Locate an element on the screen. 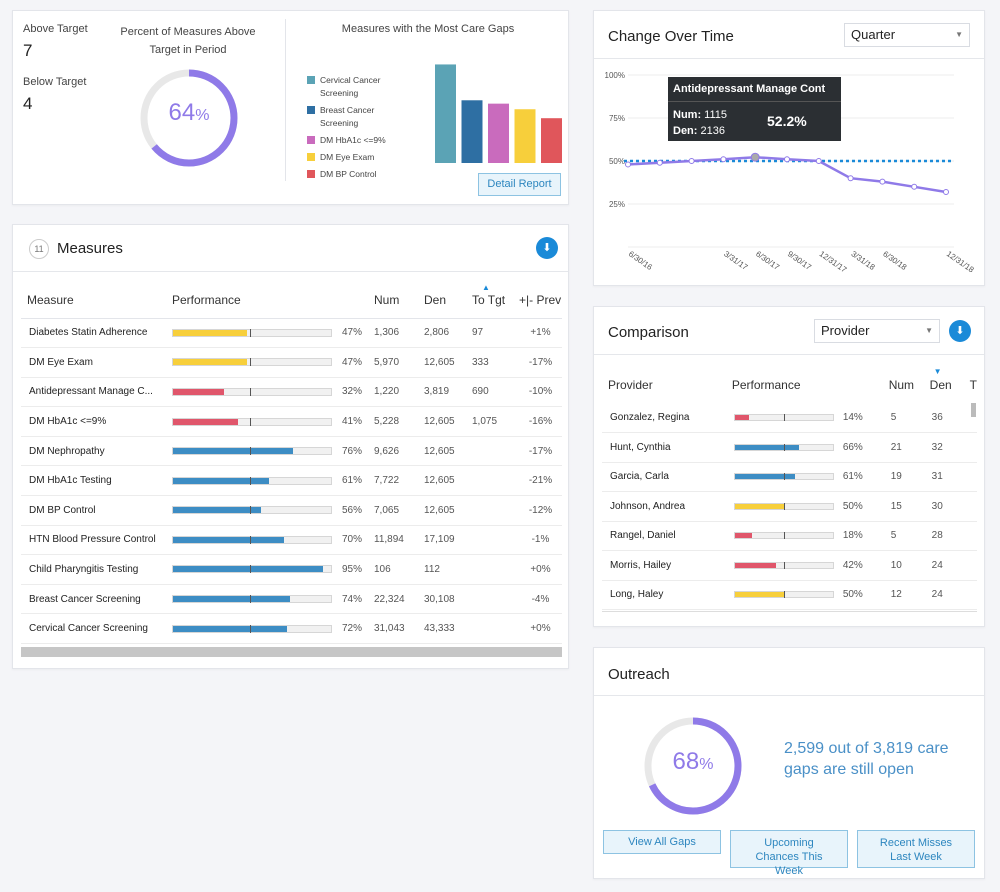 This screenshot has width=1000, height=892. legend-label: Breast Cancer Screening is located at coordinates (347, 116).